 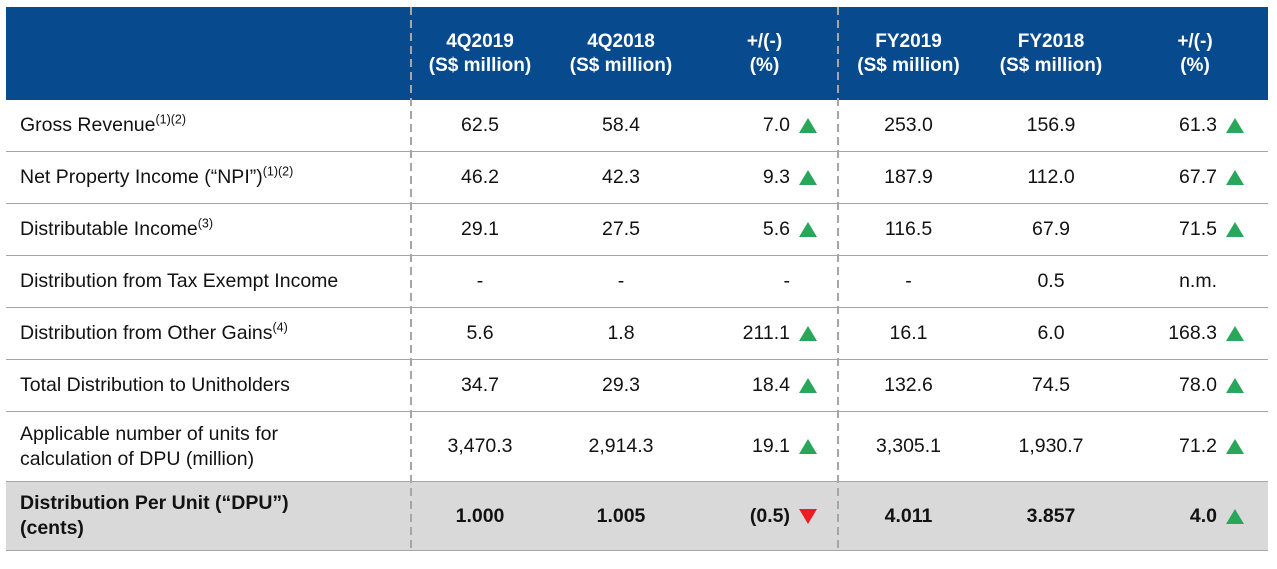 What do you see at coordinates (149, 433) in the screenshot?
I see `row-label-text: Applicable number of units for` at bounding box center [149, 433].